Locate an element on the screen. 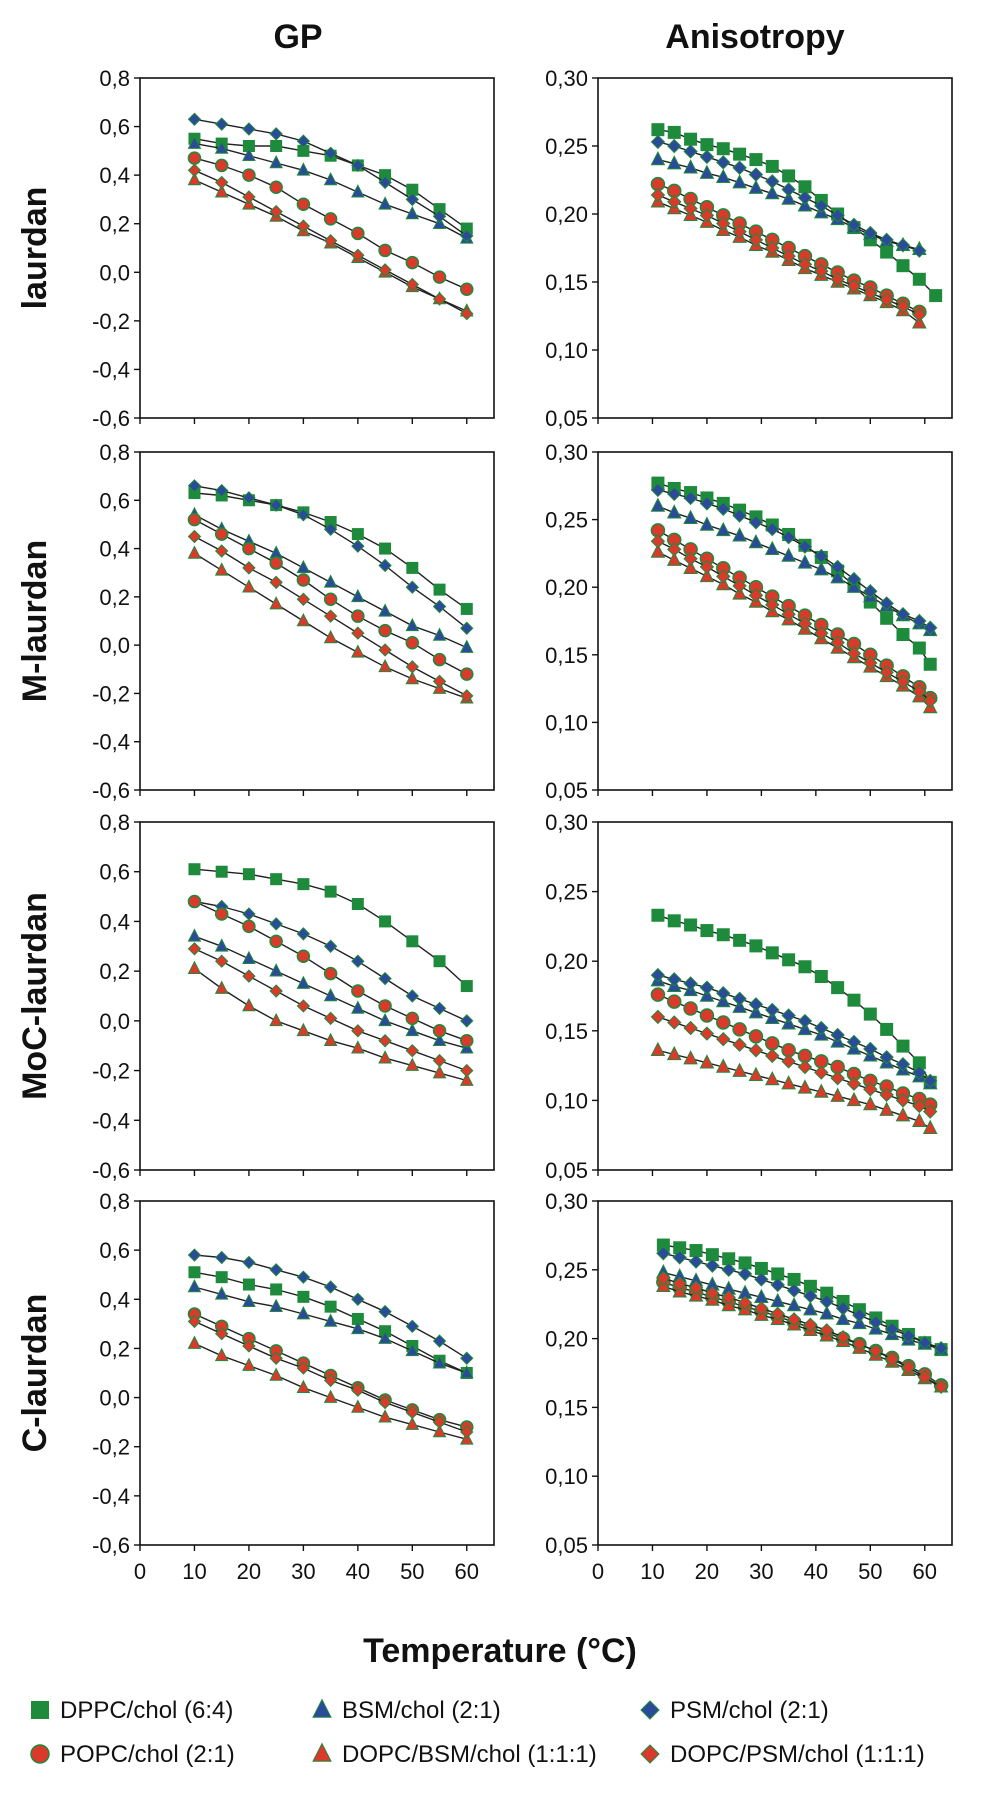 The width and height of the screenshot is (1000, 1805). y-tick-label: -0,2 is located at coordinates (111, 321).